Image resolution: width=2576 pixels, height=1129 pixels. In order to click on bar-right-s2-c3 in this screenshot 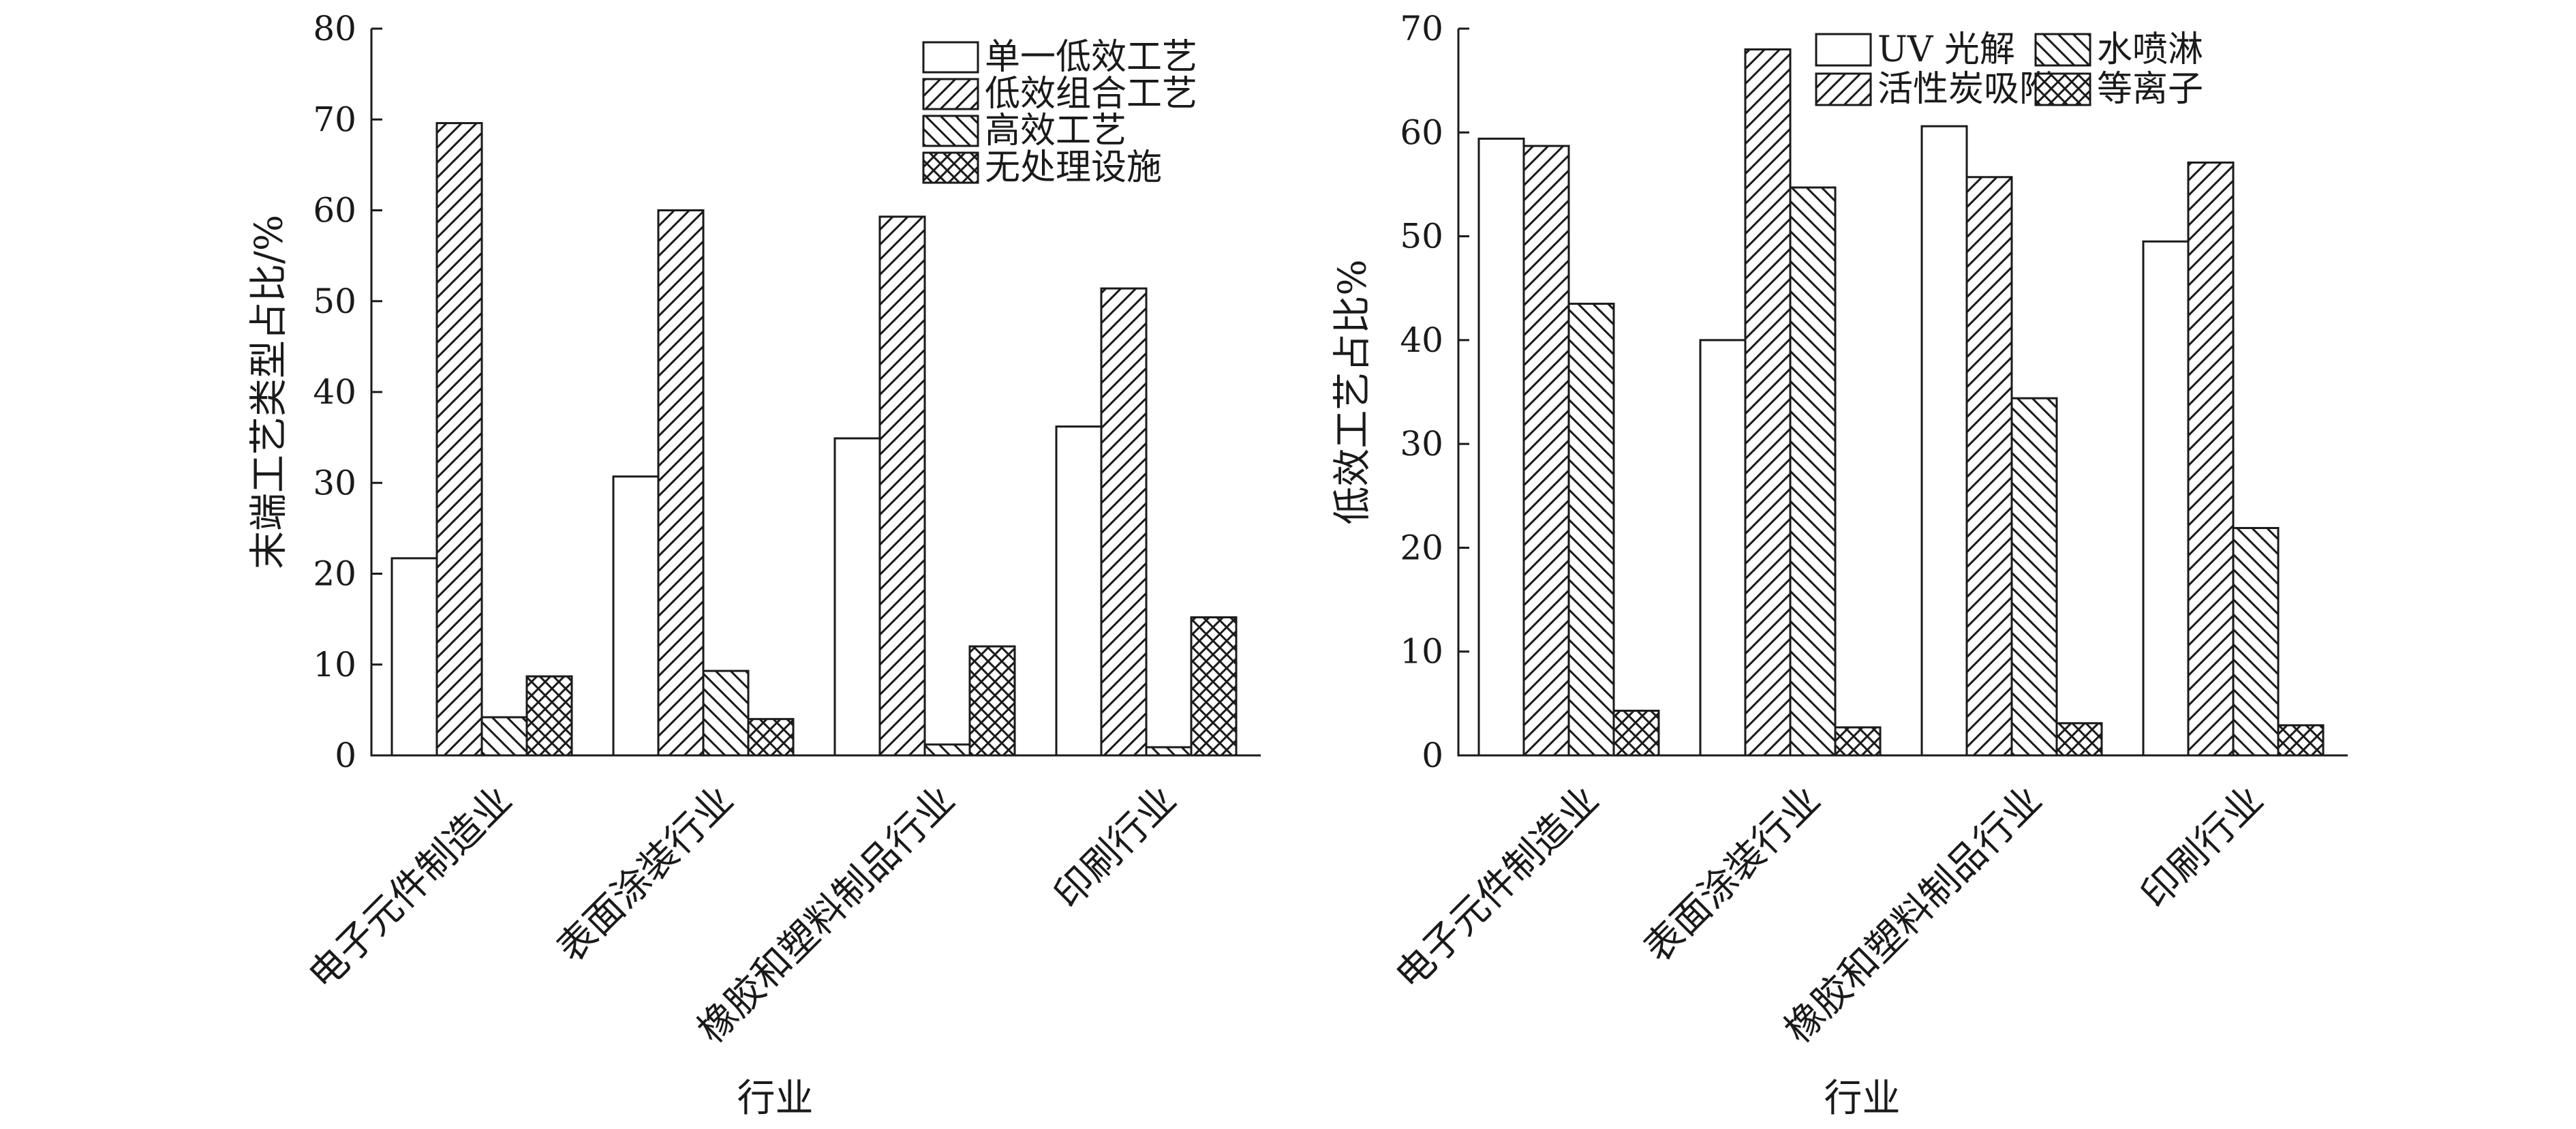, I will do `click(2256, 642)`.